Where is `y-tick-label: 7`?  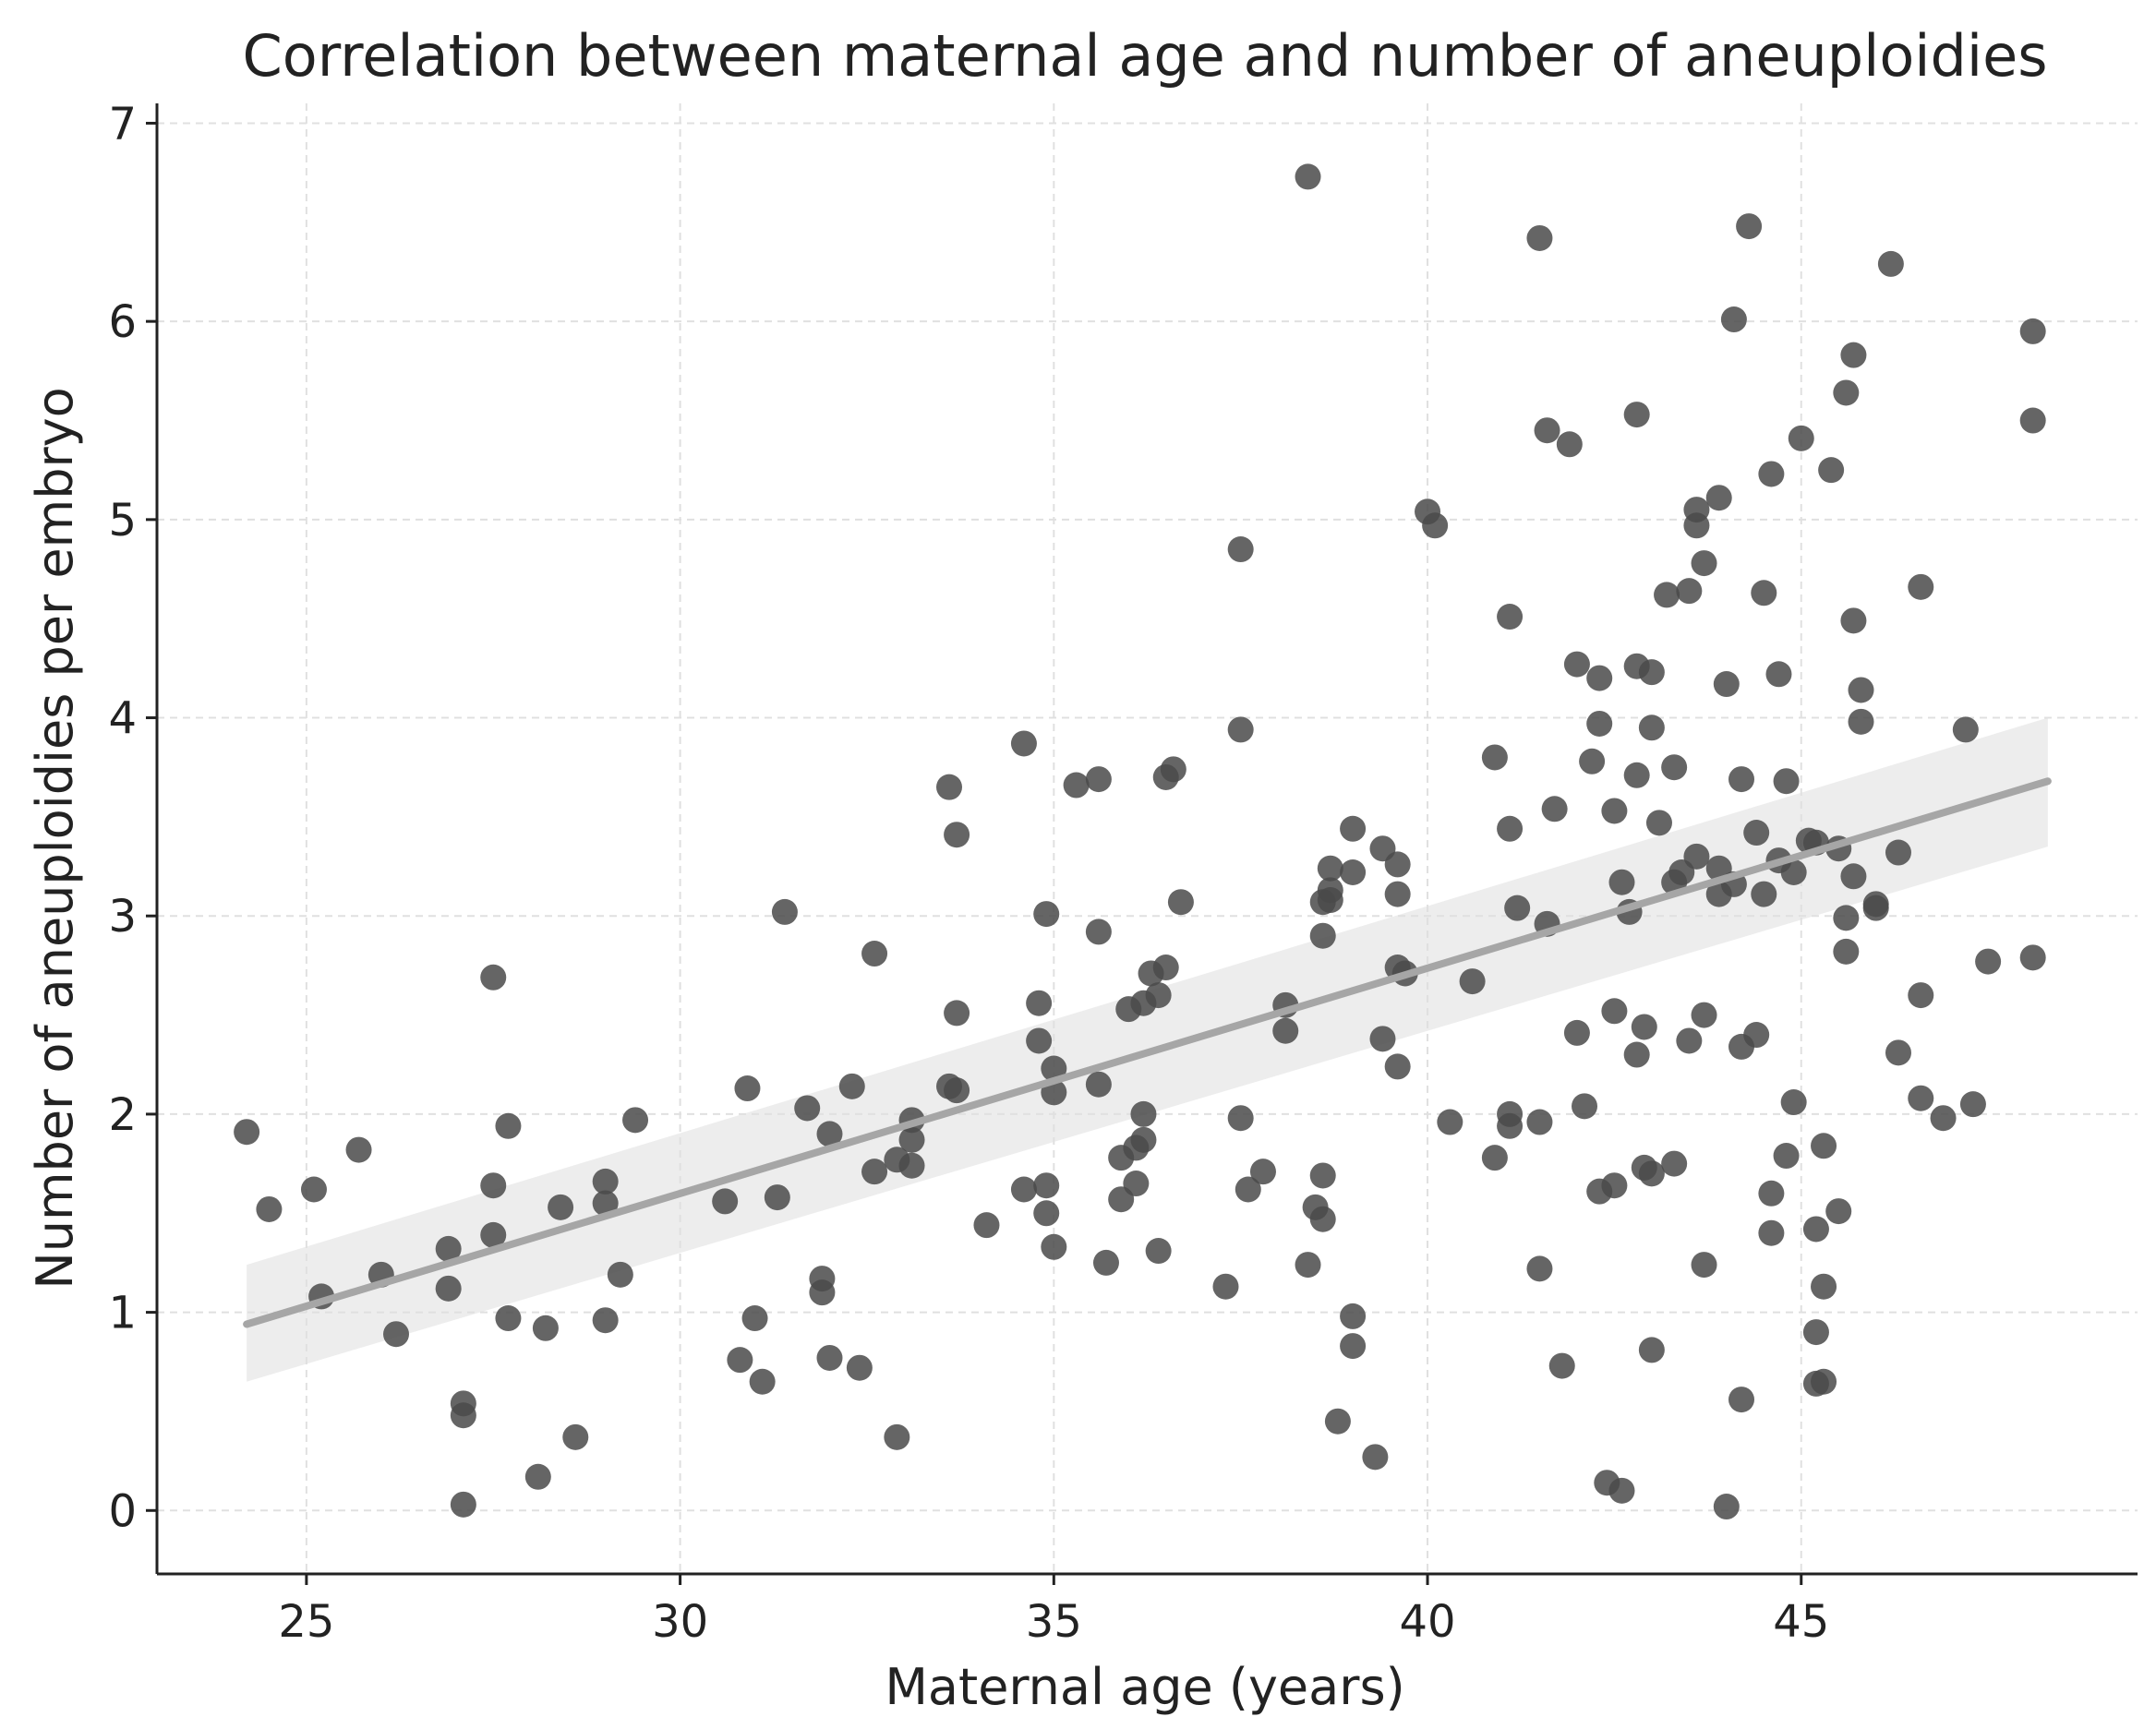 y-tick-label: 7 is located at coordinates (122, 124).